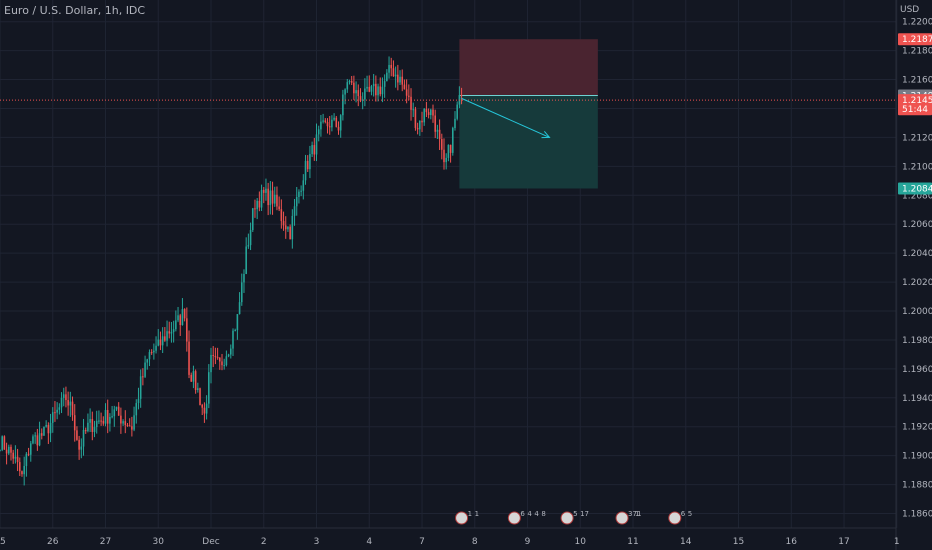 The height and width of the screenshot is (550, 932). I want to click on price-tick-label: 1.20000, so click(917, 312).